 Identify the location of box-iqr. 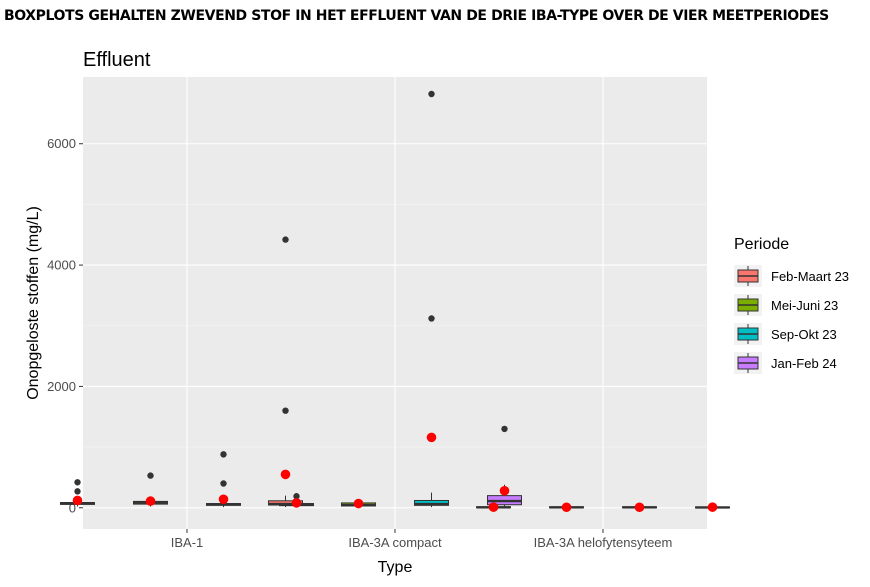
(431, 502).